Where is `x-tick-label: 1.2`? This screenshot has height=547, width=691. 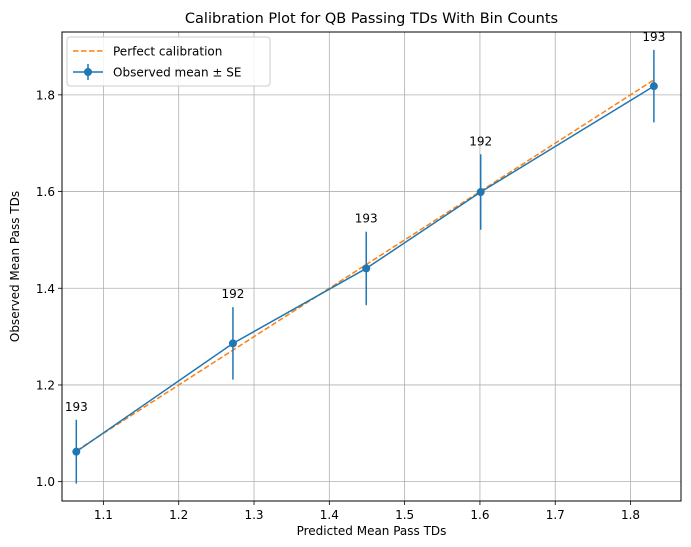
x-tick-label: 1.2 is located at coordinates (178, 515).